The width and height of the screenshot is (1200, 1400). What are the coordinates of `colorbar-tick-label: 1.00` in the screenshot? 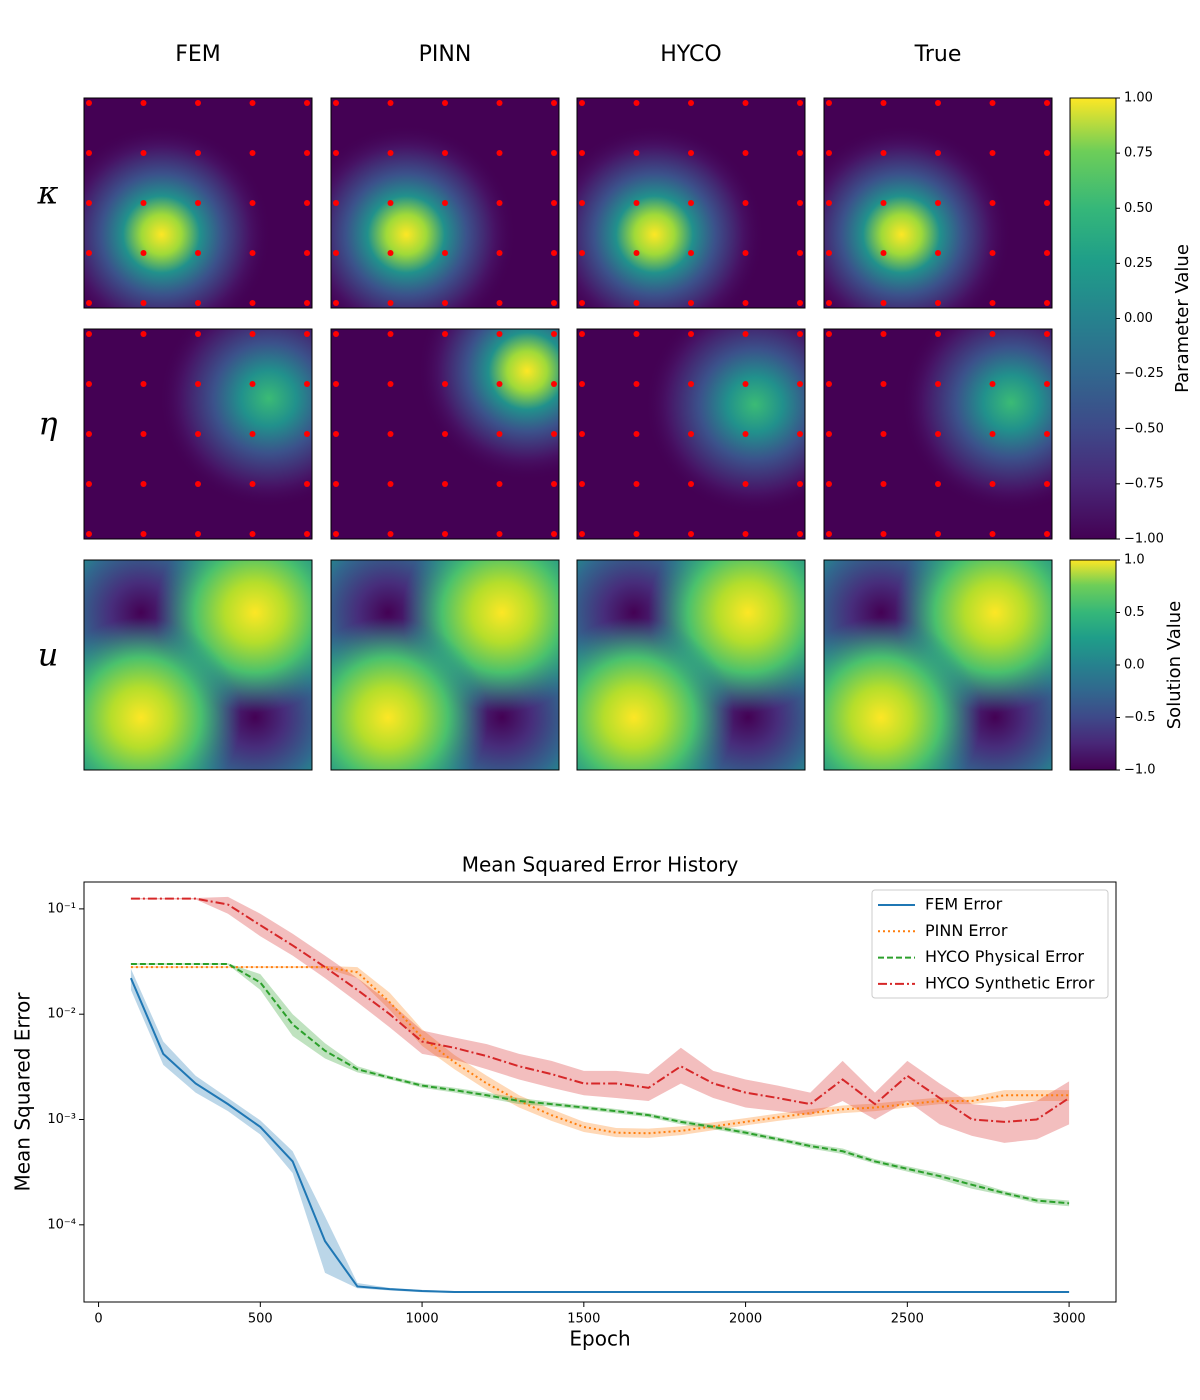 It's located at (1138, 98).